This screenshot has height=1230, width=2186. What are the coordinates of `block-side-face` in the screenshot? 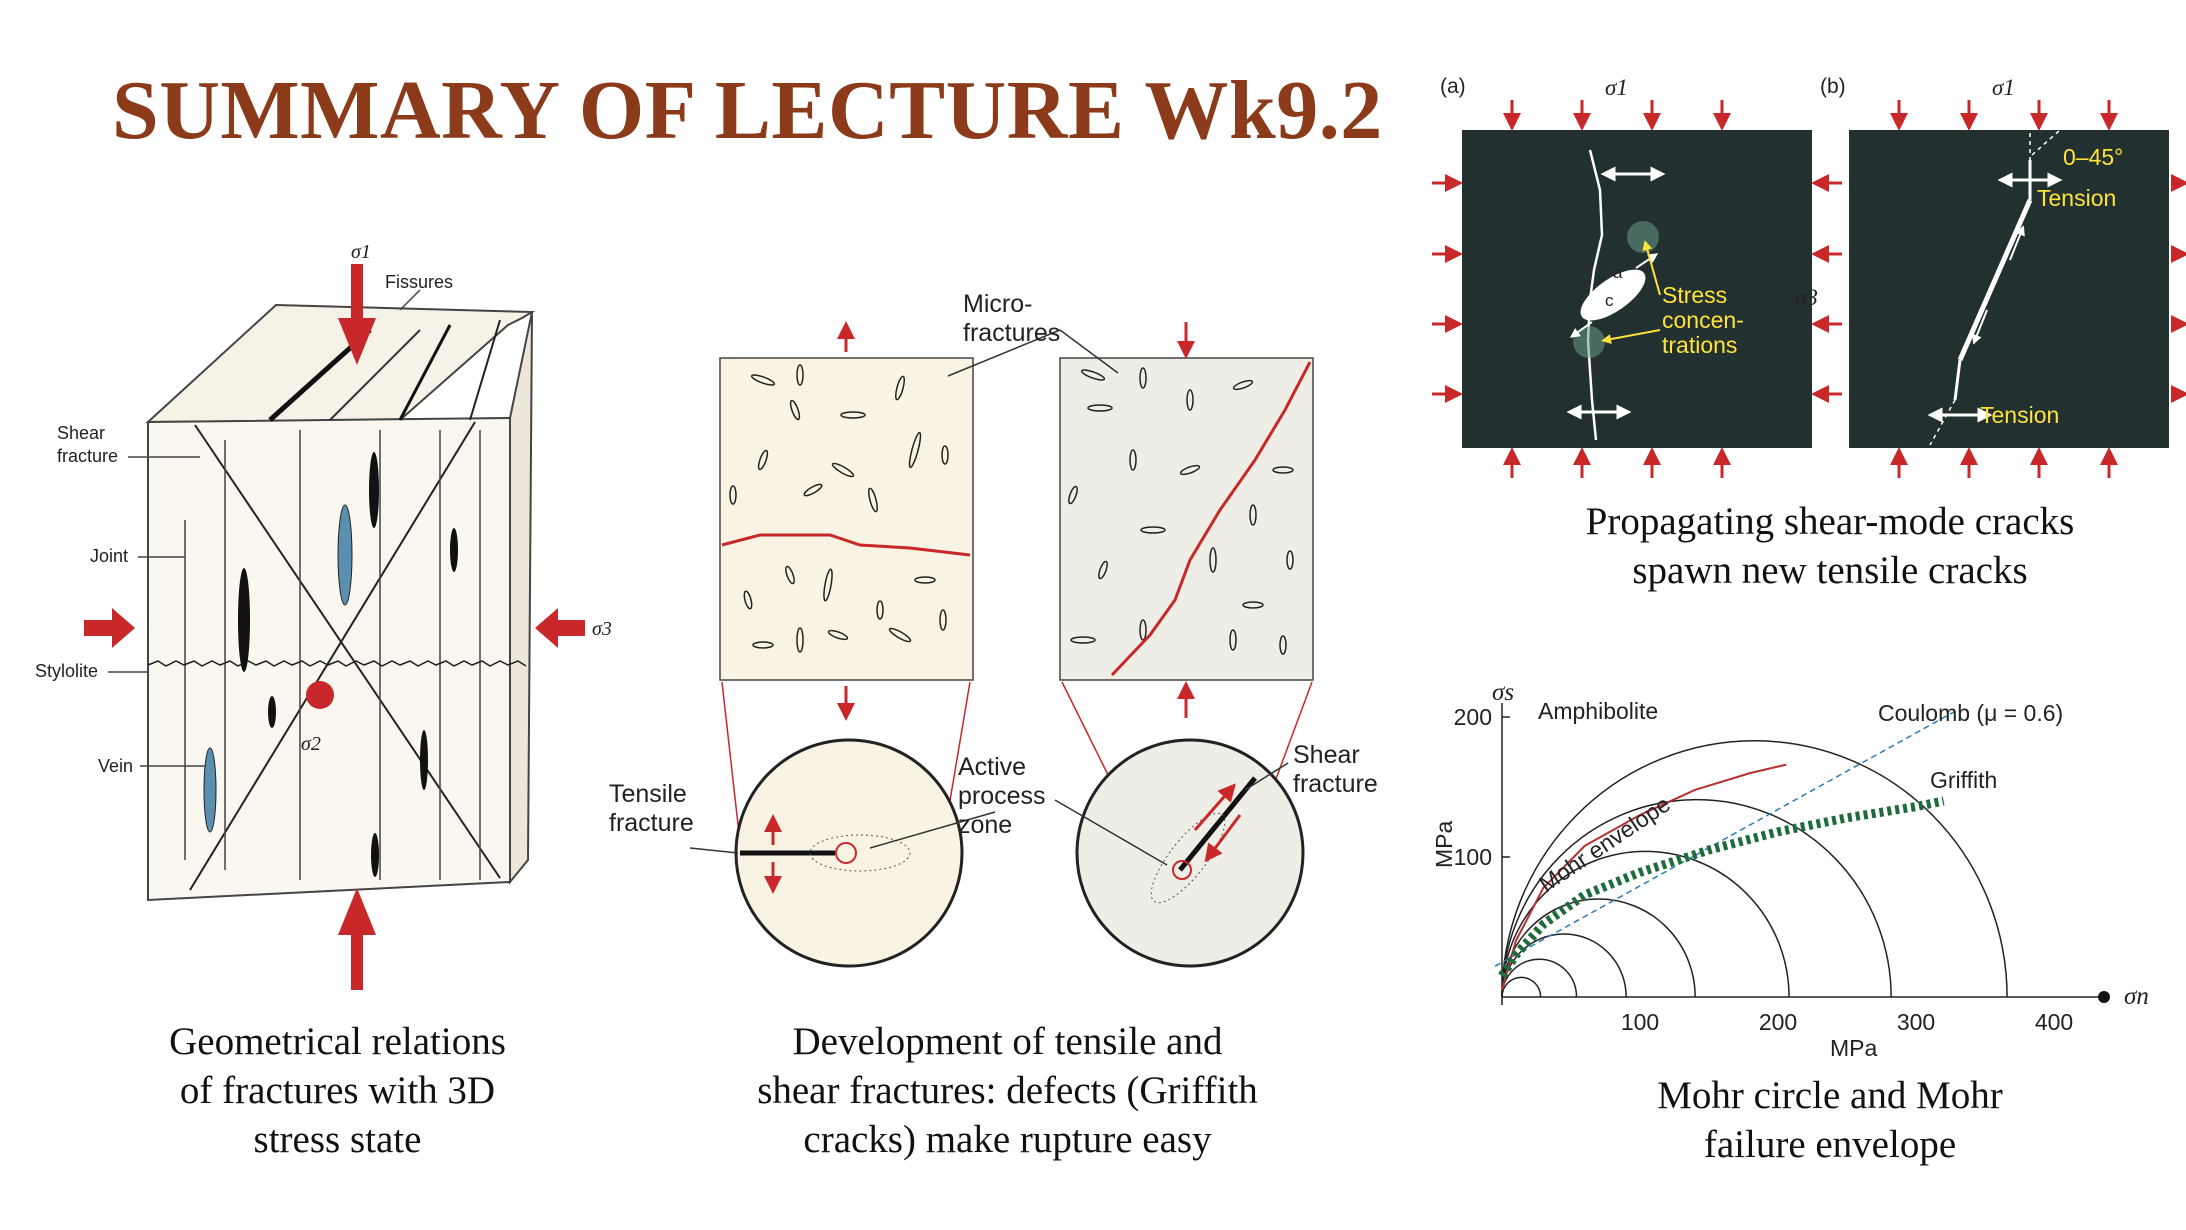 It's located at (521, 598).